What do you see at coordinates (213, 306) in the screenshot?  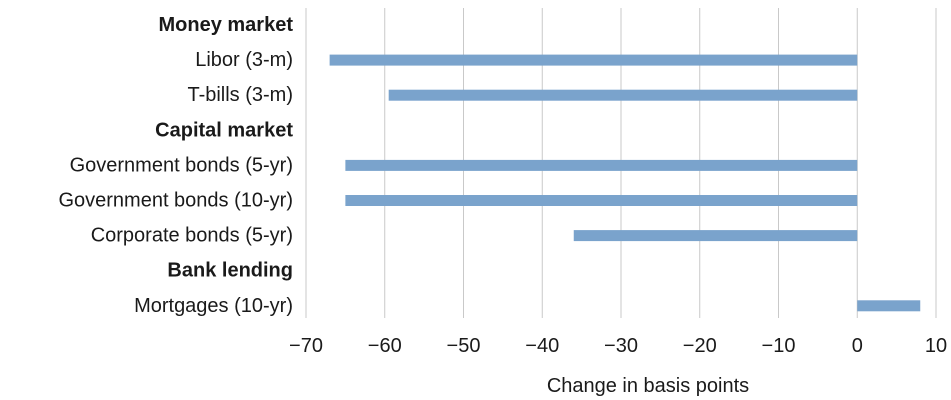 I see `category-label: Mortgages (10-yr)` at bounding box center [213, 306].